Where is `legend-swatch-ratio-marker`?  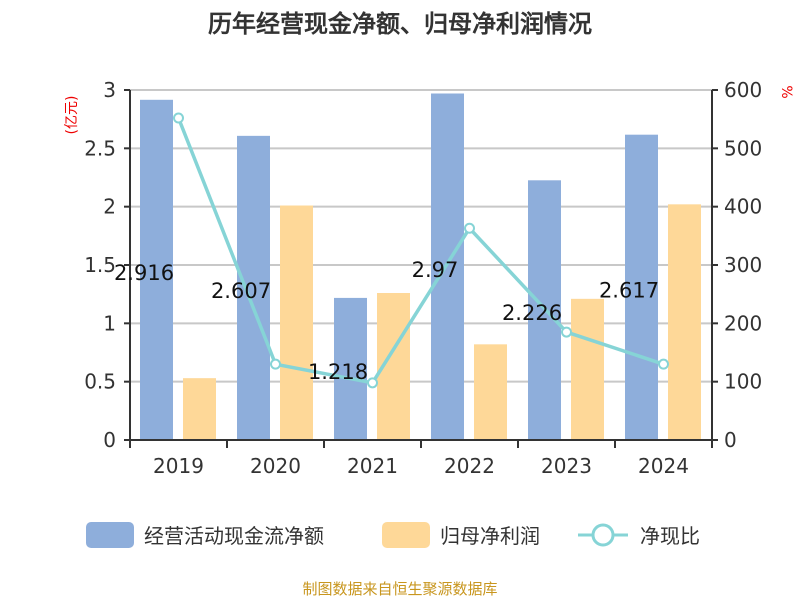 legend-swatch-ratio-marker is located at coordinates (603, 535).